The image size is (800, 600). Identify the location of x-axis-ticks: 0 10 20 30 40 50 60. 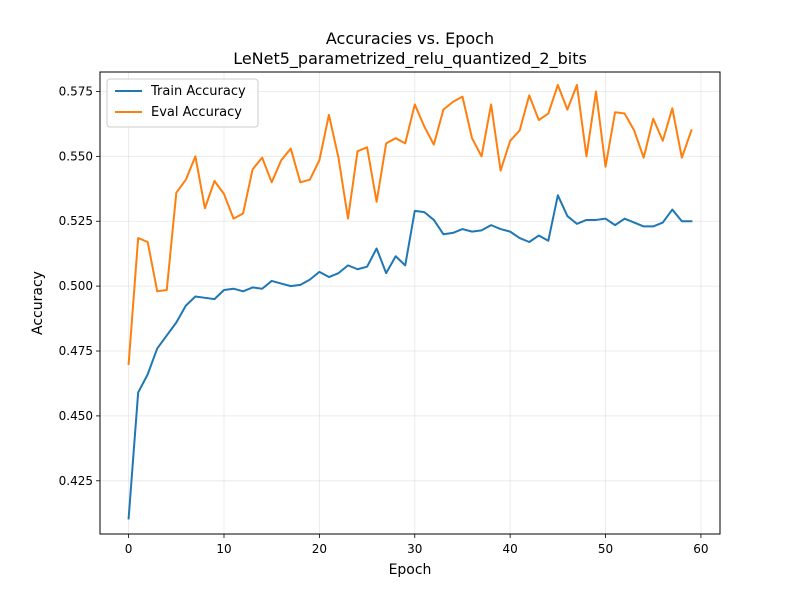
(417, 545).